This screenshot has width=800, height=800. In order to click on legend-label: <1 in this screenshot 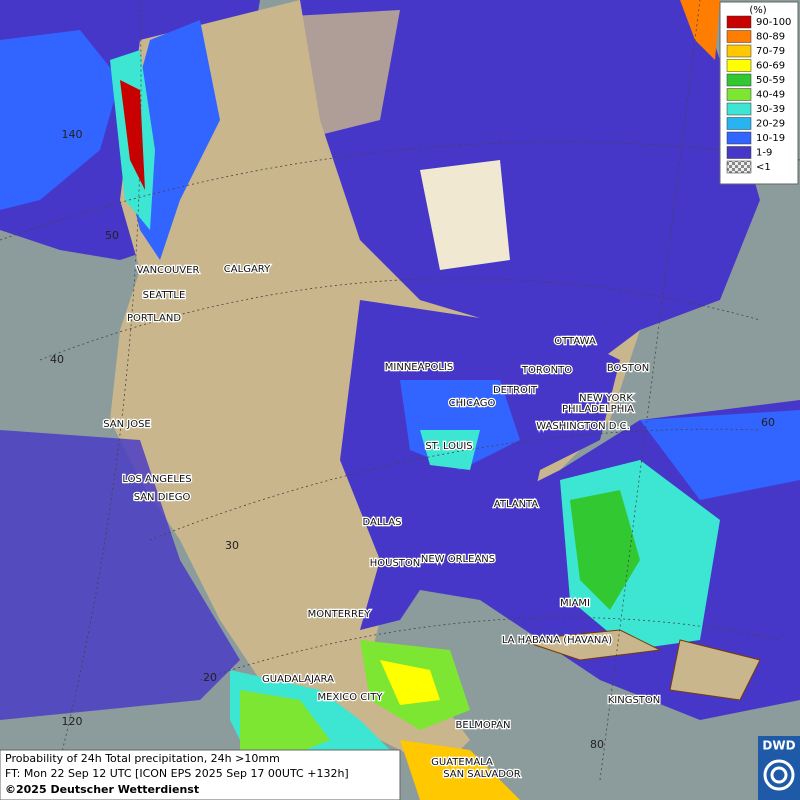, I will do `click(763, 167)`.